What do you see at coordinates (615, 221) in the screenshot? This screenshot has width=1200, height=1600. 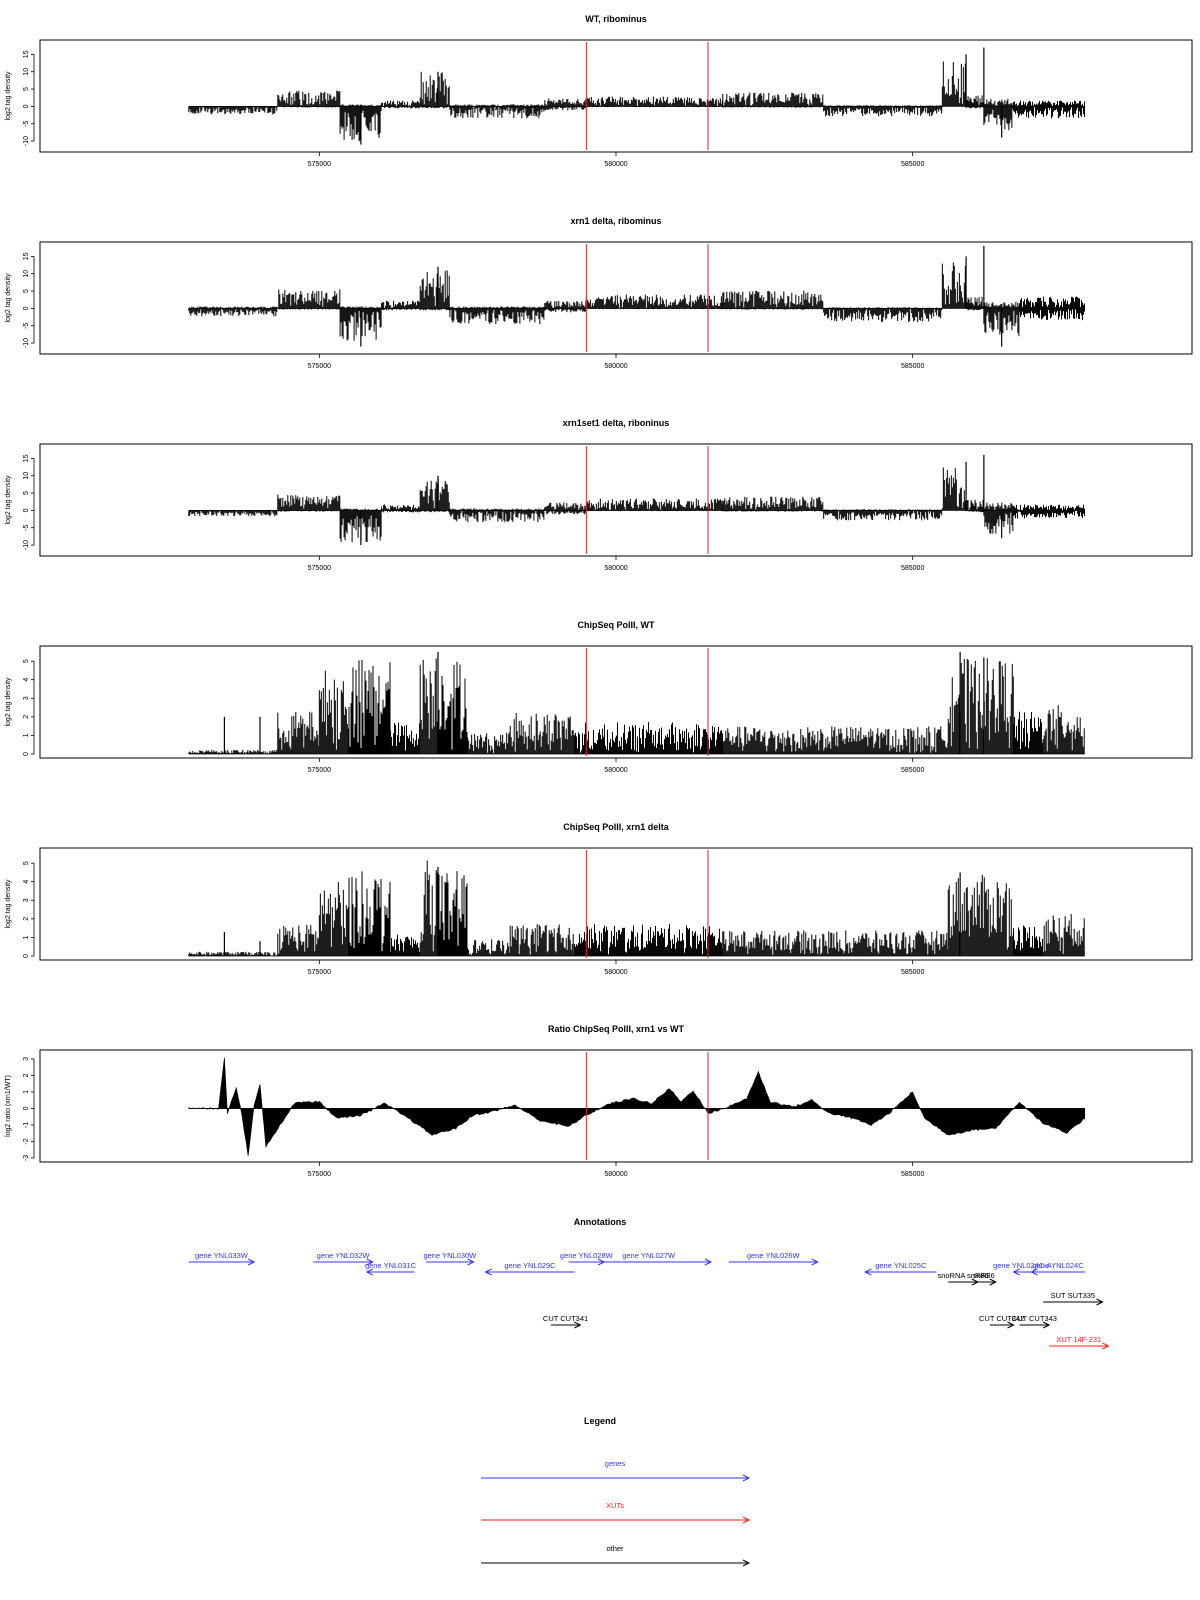 I see `chart-title: xrn1 delta, ribominus` at bounding box center [615, 221].